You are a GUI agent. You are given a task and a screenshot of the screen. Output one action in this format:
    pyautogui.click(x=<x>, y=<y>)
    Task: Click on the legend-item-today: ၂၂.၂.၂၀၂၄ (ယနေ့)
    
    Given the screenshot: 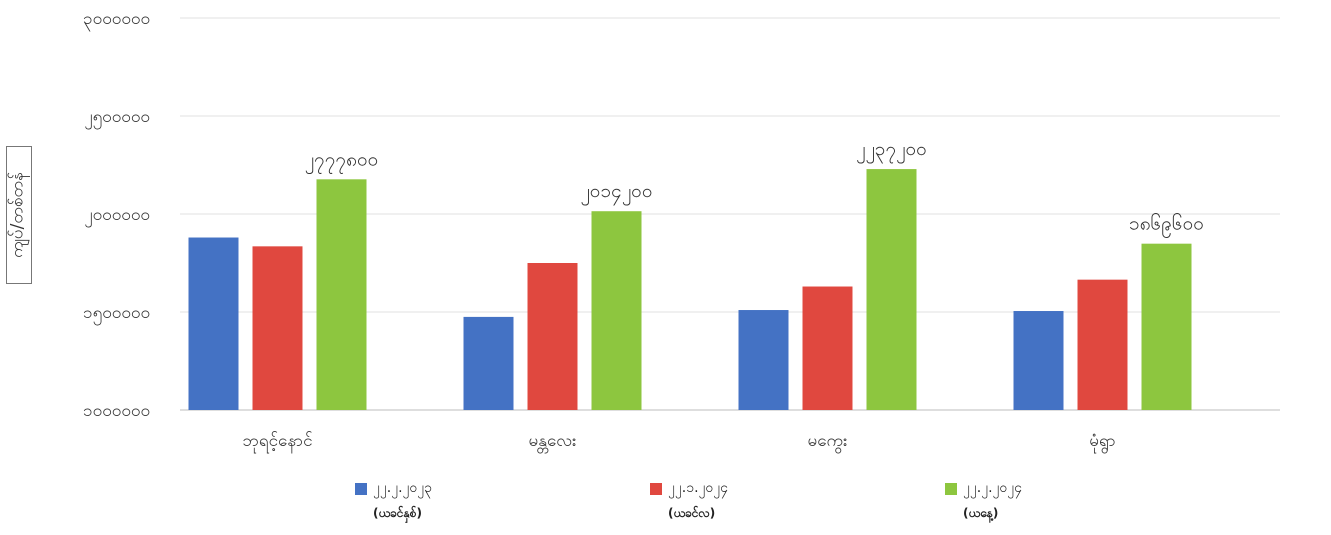 What is the action you would take?
    pyautogui.click(x=983, y=500)
    